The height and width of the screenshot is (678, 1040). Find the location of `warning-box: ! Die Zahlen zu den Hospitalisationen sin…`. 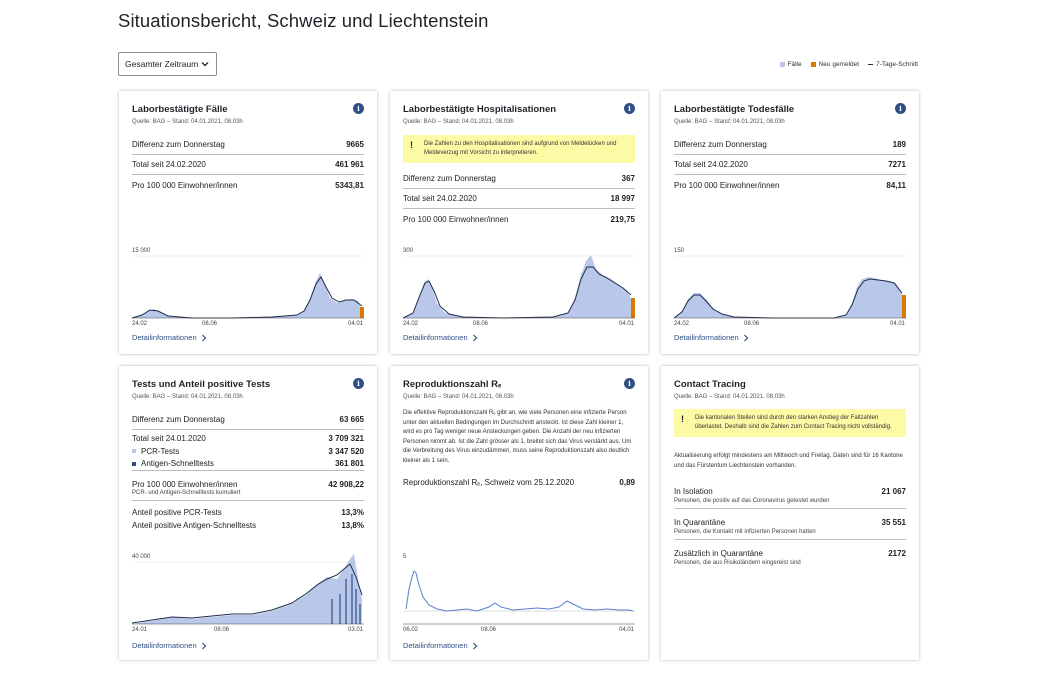

warning-box: ! Die Zahlen zu den Hospitalisationen sin… is located at coordinates (519, 149).